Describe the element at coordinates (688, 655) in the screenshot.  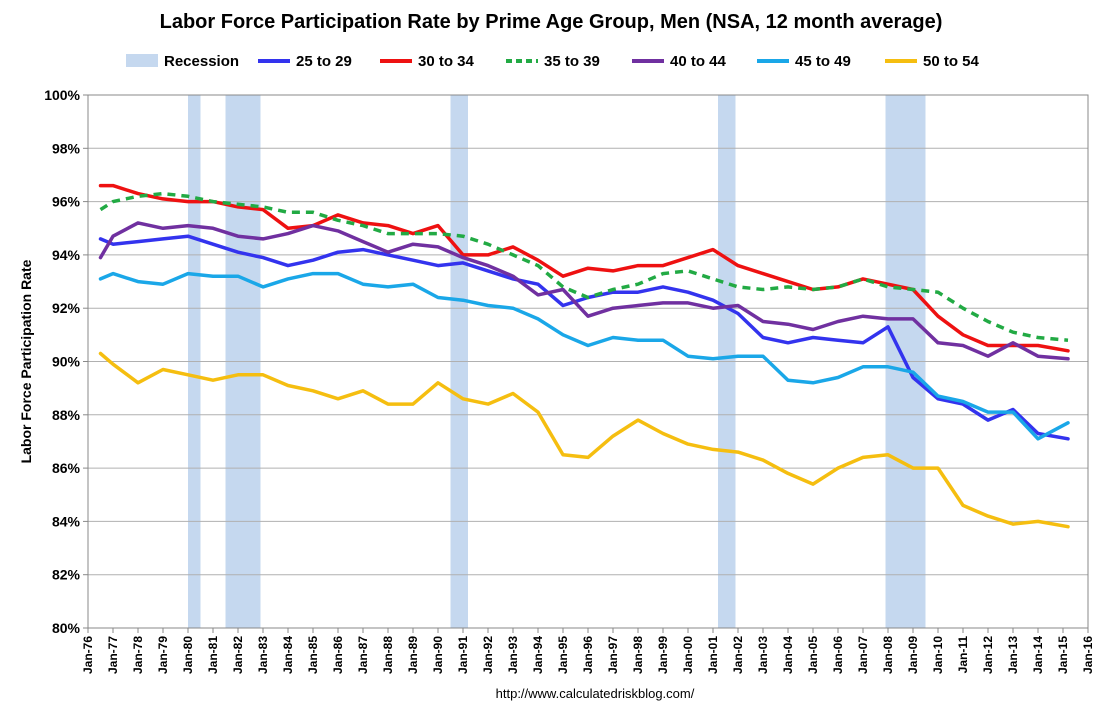
I see `x-tick-label: Jan-00` at that location.